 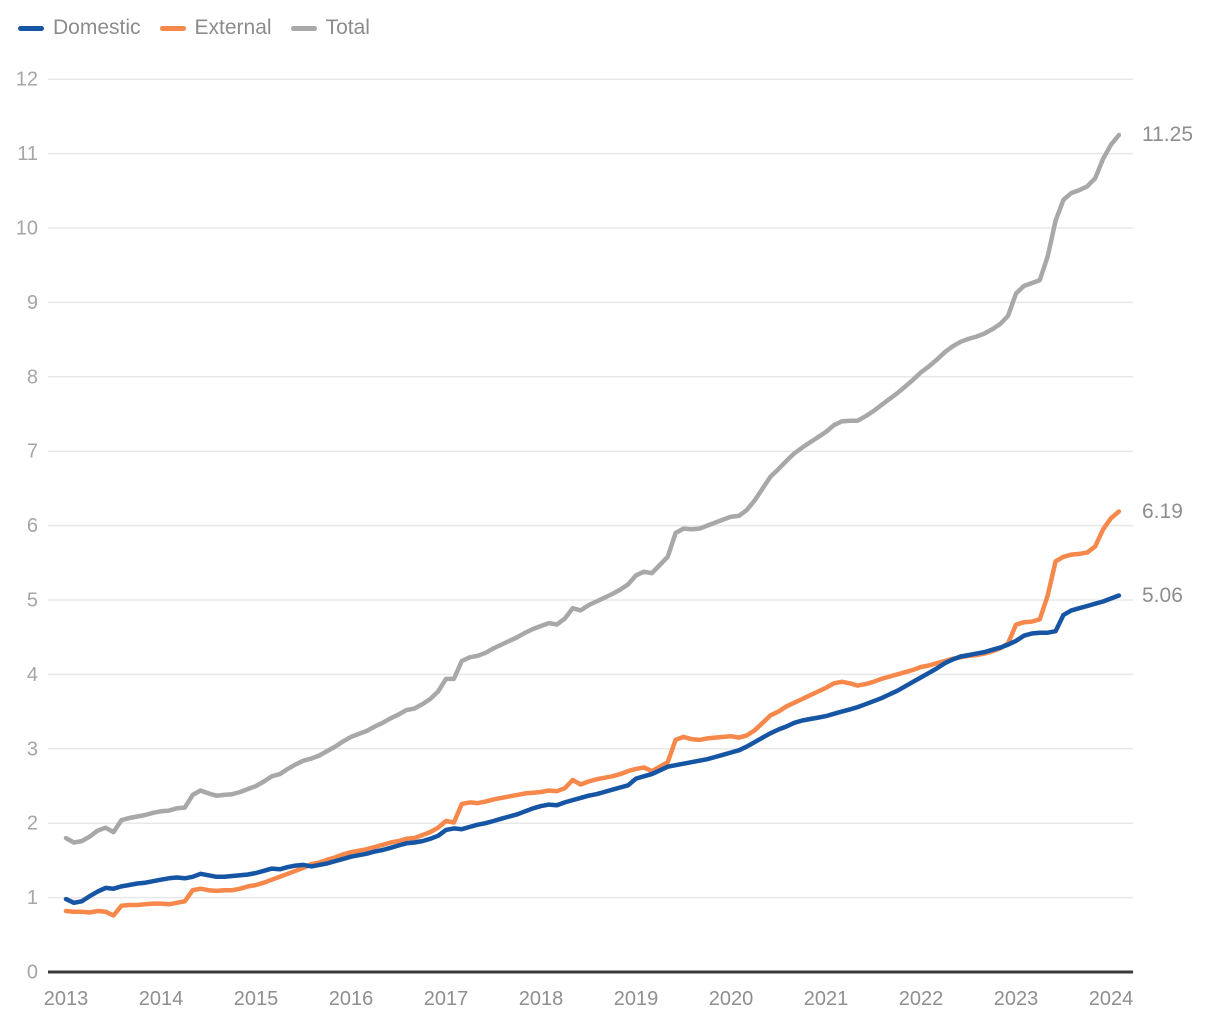 What do you see at coordinates (32, 601) in the screenshot?
I see `y-axis-label: 5` at bounding box center [32, 601].